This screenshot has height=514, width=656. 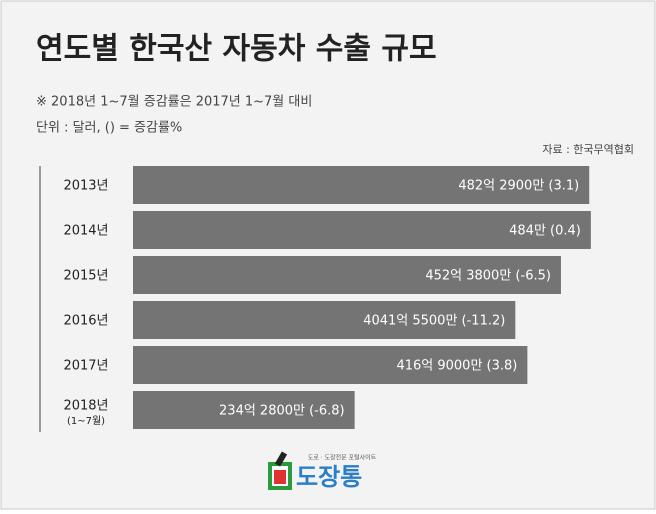 What do you see at coordinates (588, 149) in the screenshot?
I see `source: 자료 : 한국무역협회` at bounding box center [588, 149].